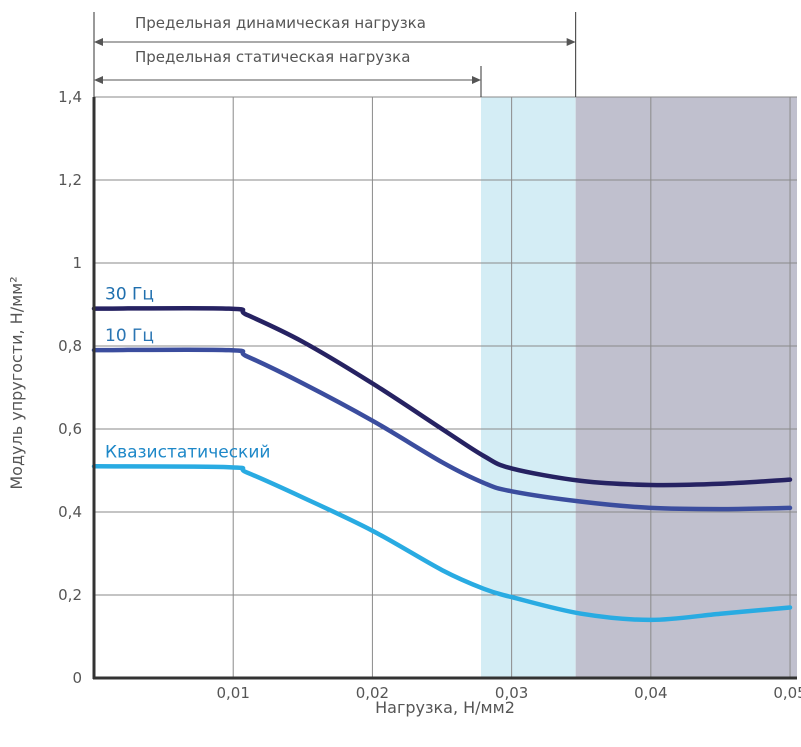 Image resolution: width=801 pixels, height=747 pixels. Describe the element at coordinates (70, 512) in the screenshot. I see `y-tick-label-2: 0,4` at that location.